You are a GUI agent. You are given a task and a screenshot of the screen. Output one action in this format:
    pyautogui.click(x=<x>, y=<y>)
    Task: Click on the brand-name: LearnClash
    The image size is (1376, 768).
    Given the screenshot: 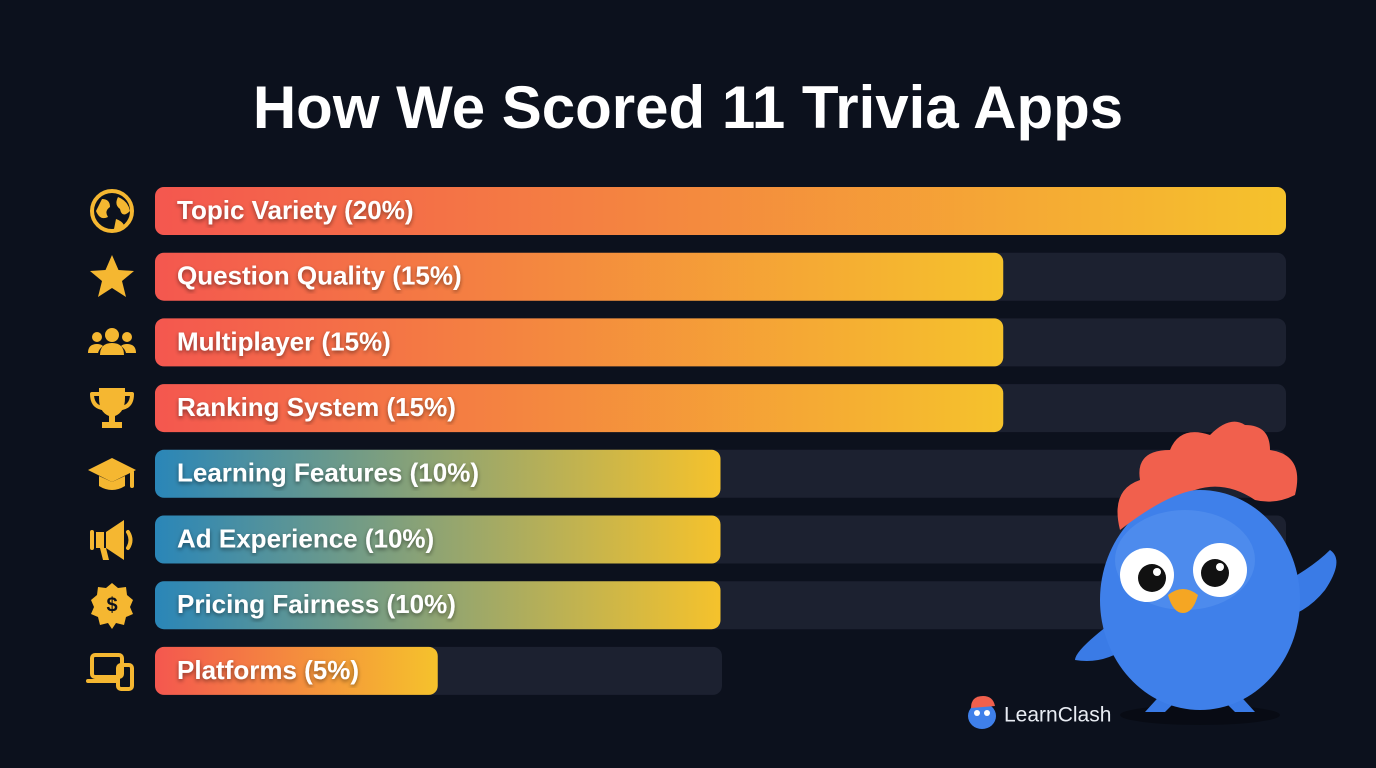 What is the action you would take?
    pyautogui.click(x=1057, y=715)
    